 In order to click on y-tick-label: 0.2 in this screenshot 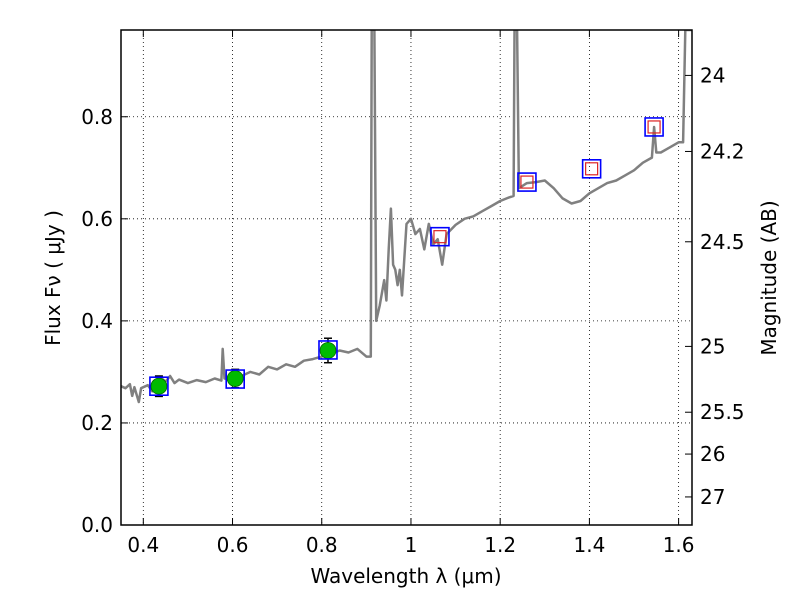, I will do `click(97, 423)`.